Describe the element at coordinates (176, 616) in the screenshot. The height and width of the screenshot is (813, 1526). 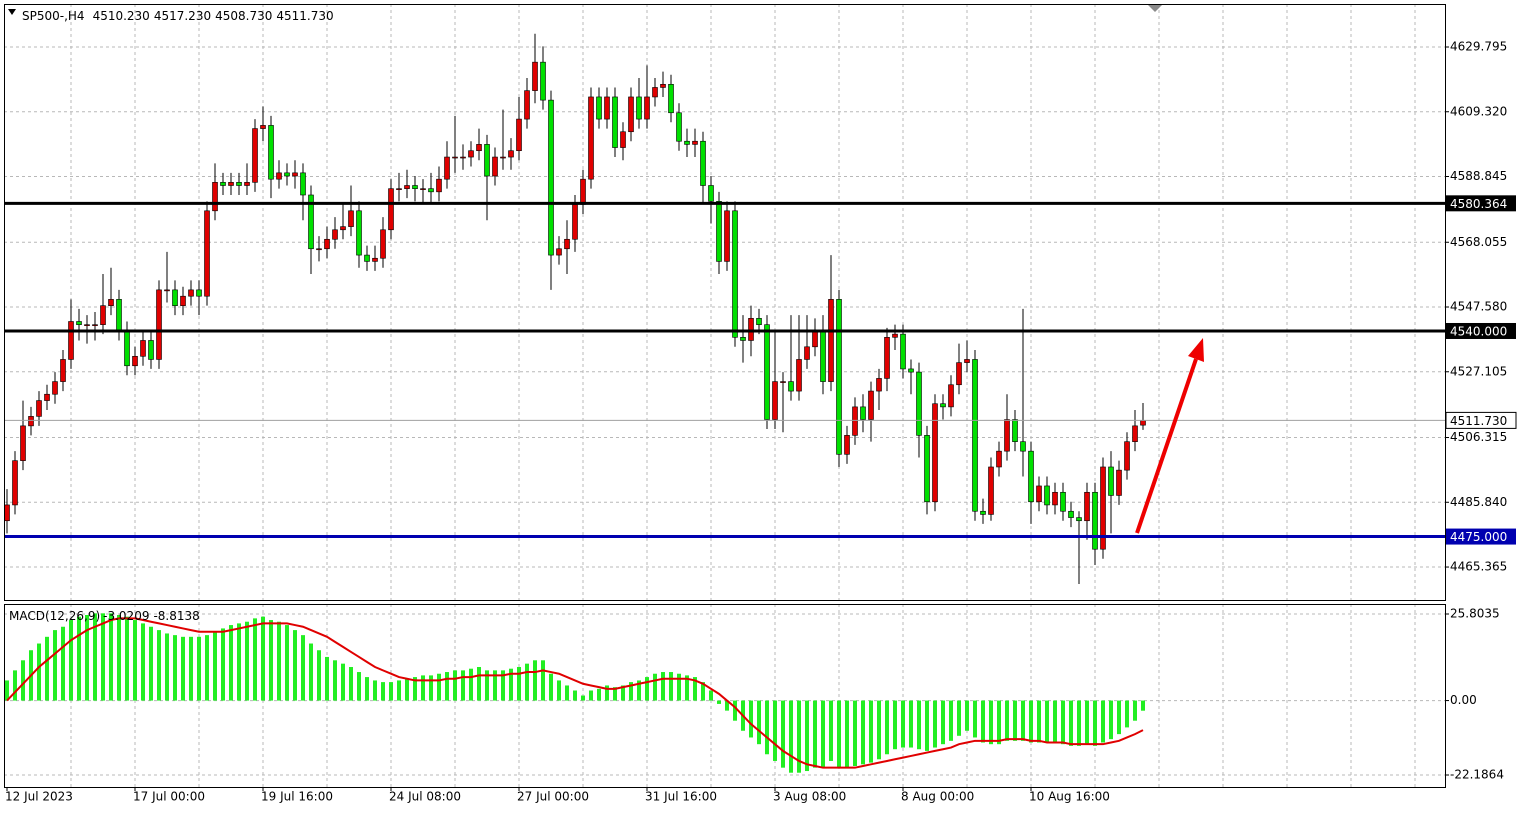
I see `signal-readout: -8.8138` at that location.